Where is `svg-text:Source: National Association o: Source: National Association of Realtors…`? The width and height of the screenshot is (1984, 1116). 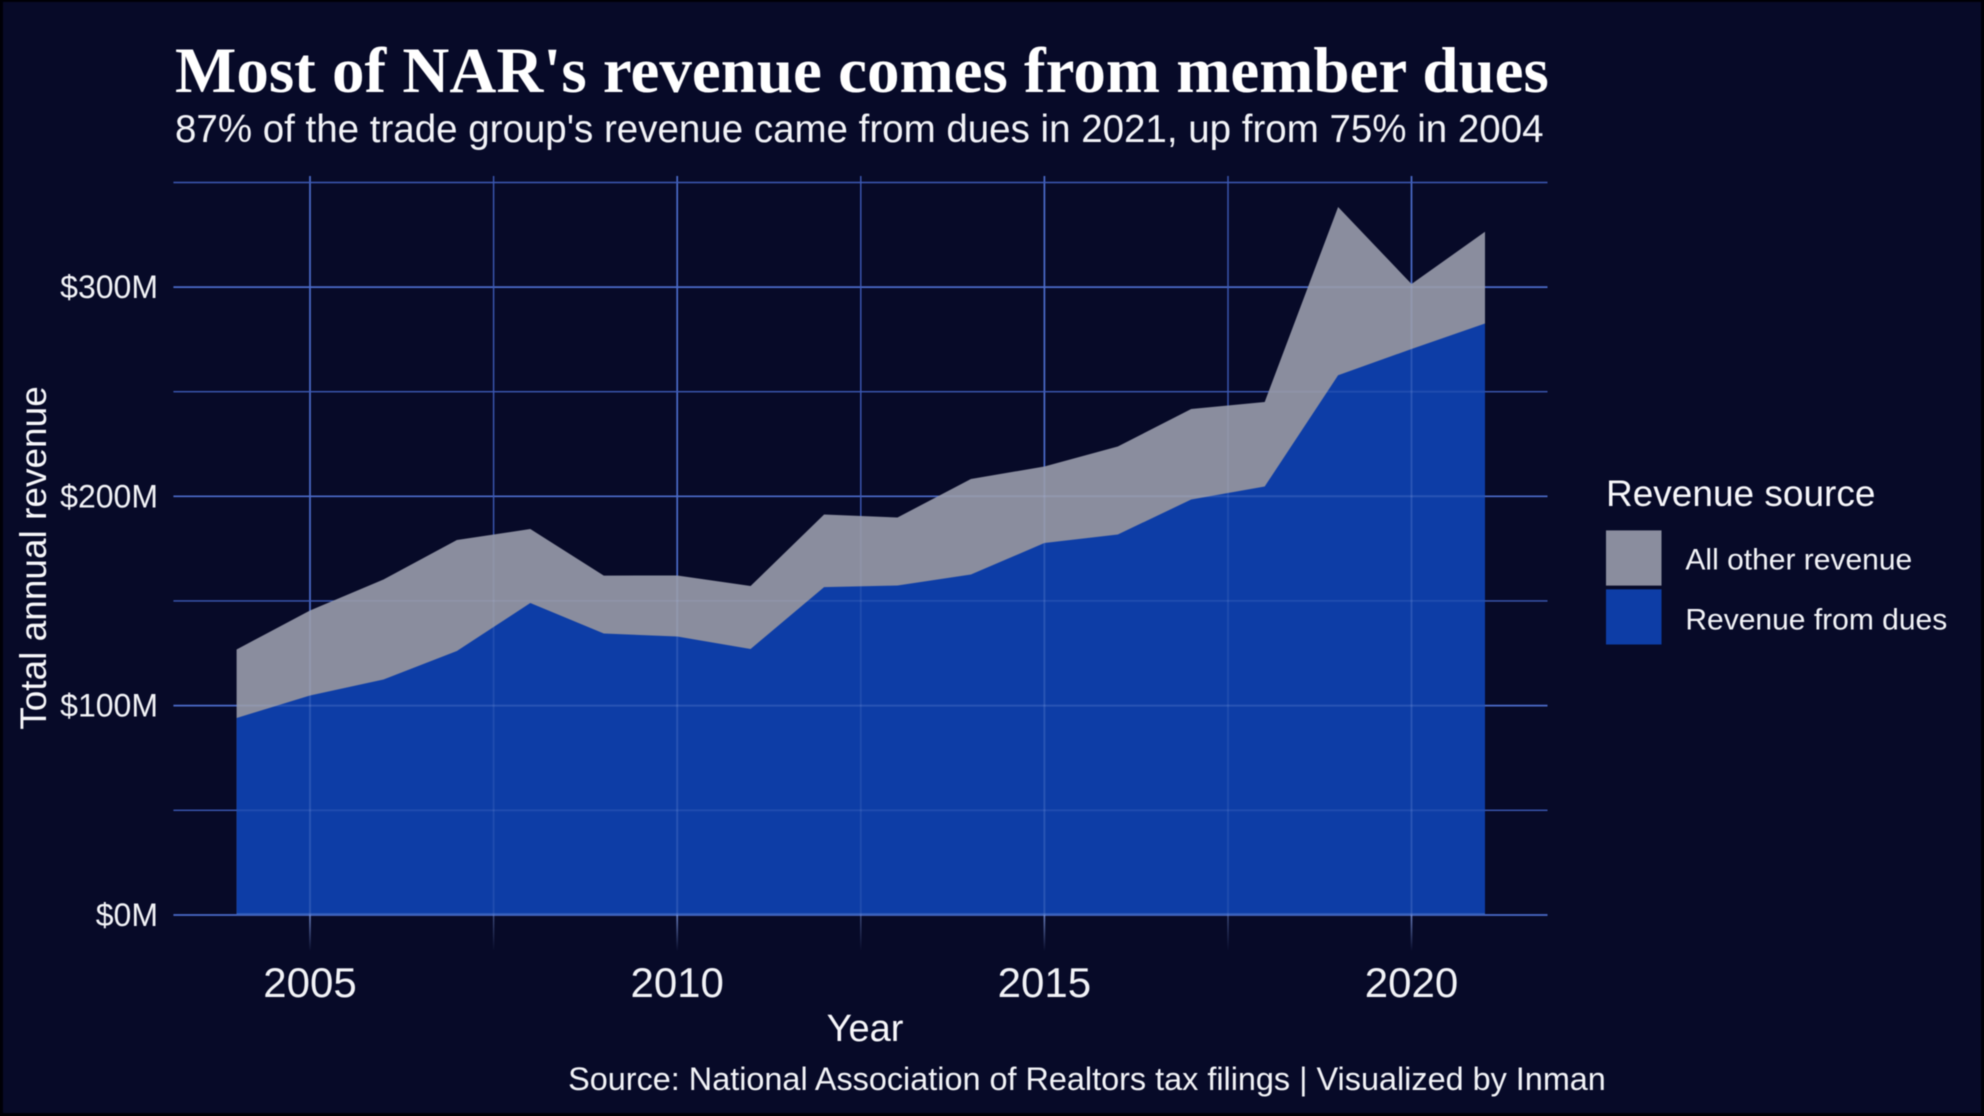
svg-text:Source: National Association o: Source: National Association of Realtors… is located at coordinates (1087, 1079).